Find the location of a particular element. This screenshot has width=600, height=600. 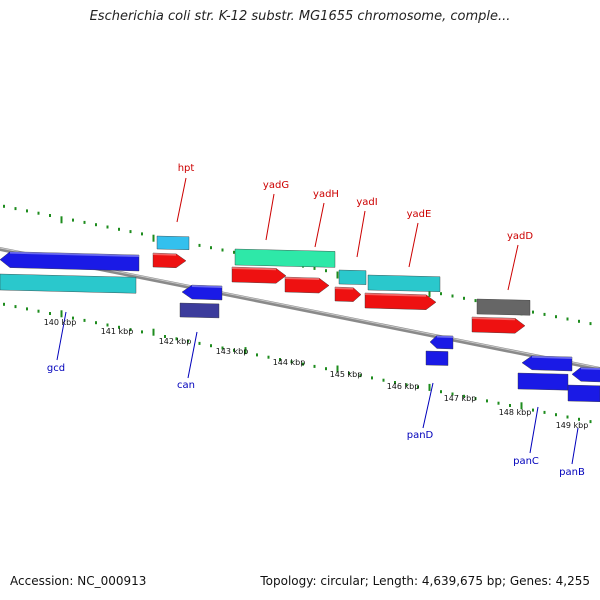

gene-label-gcd: gcd is located at coordinates (56, 368).